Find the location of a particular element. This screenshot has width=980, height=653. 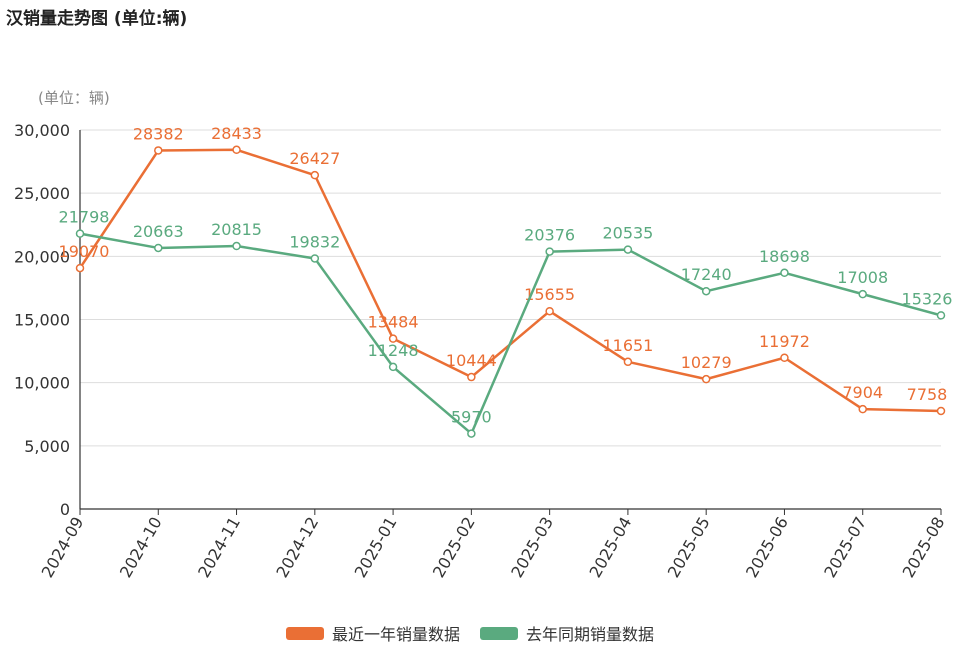

legend-item-1: 最近一年销量数据 is located at coordinates (373, 634).